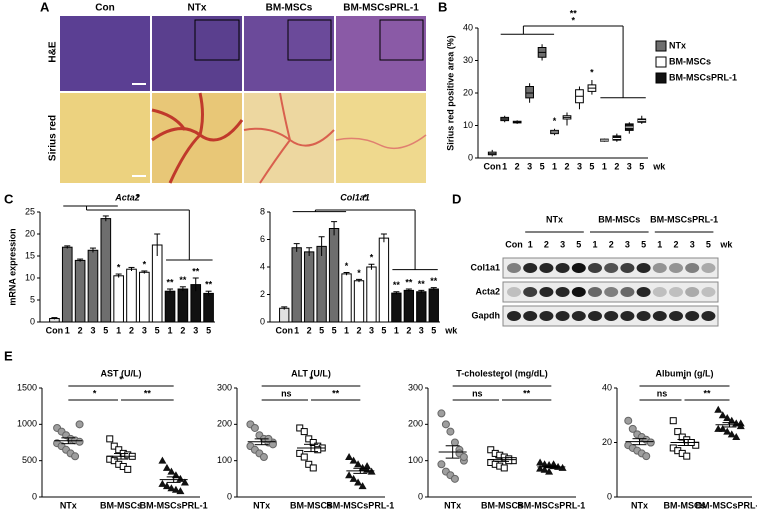 The image size is (757, 512). Describe the element at coordinates (121, 373) in the screenshot. I see `chart-title: AST (U/L)` at that location.